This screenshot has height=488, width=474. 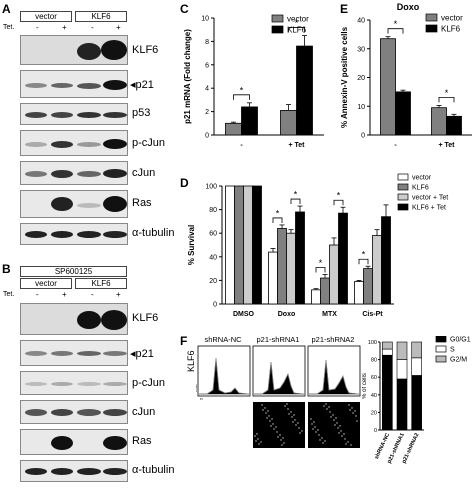 What do you see at coordinates (74, 471) in the screenshot?
I see `blot-b-strip-tubulin` at bounding box center [74, 471].